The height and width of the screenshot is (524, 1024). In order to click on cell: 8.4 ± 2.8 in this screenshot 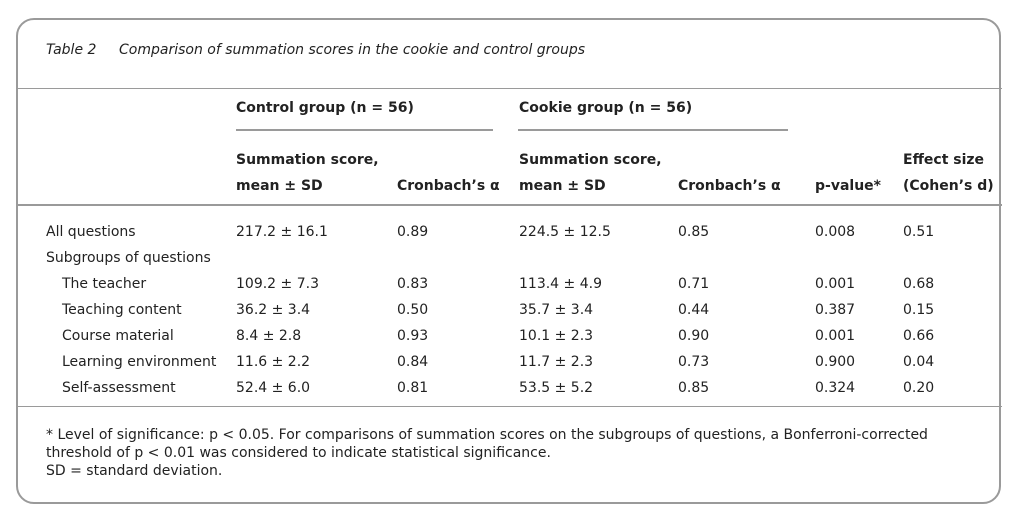, I will do `click(269, 336)`.